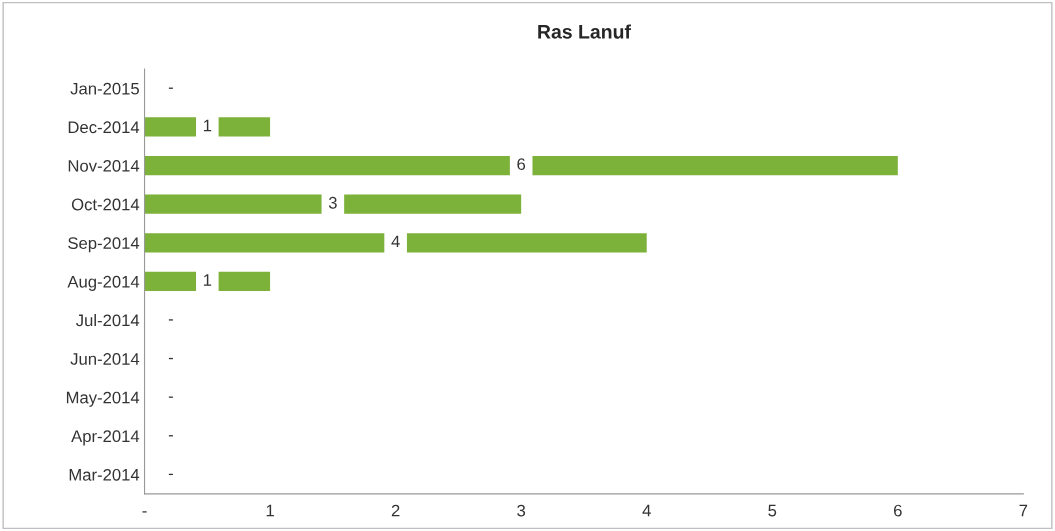 This screenshot has height=531, width=1055. I want to click on y-tick-label: Jun-2014, so click(105, 359).